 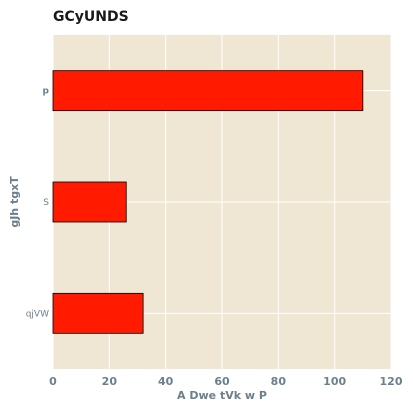 I want to click on x-tick-label: 80, so click(x=279, y=381).